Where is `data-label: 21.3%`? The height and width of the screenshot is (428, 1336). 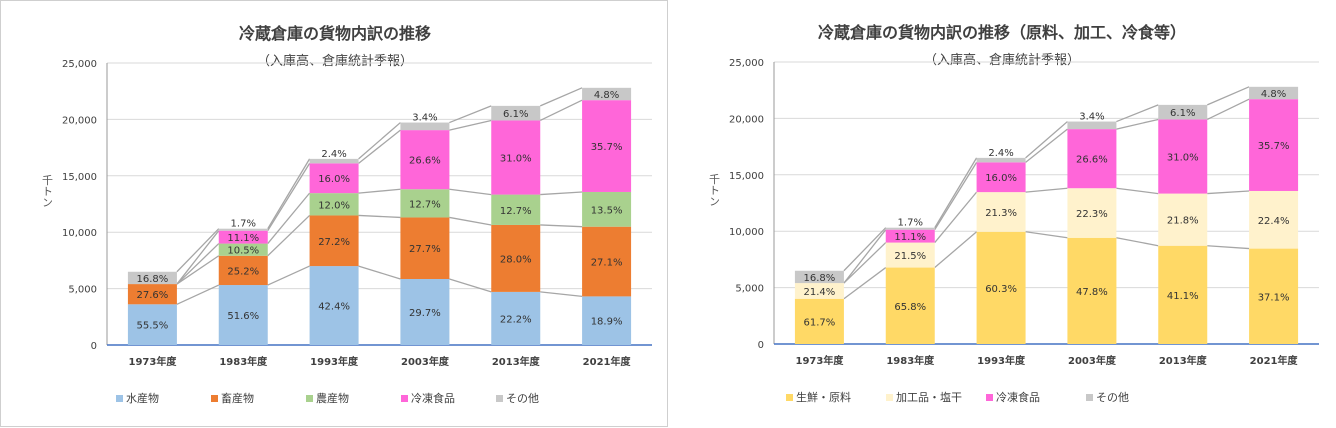 data-label: 21.3% is located at coordinates (1001, 213).